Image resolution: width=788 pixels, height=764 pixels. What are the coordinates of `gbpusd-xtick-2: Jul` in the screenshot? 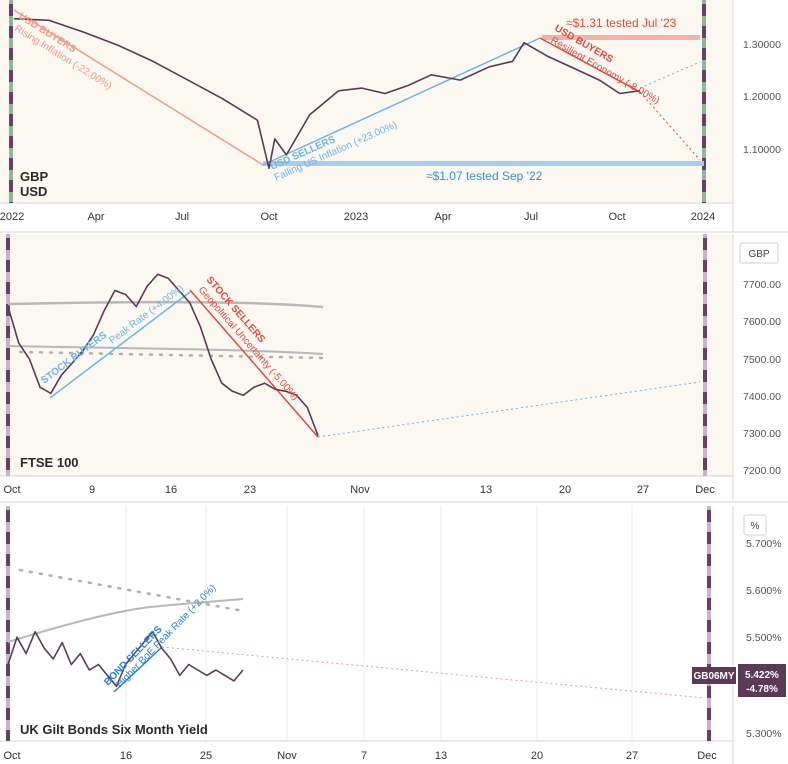 It's located at (182, 217).